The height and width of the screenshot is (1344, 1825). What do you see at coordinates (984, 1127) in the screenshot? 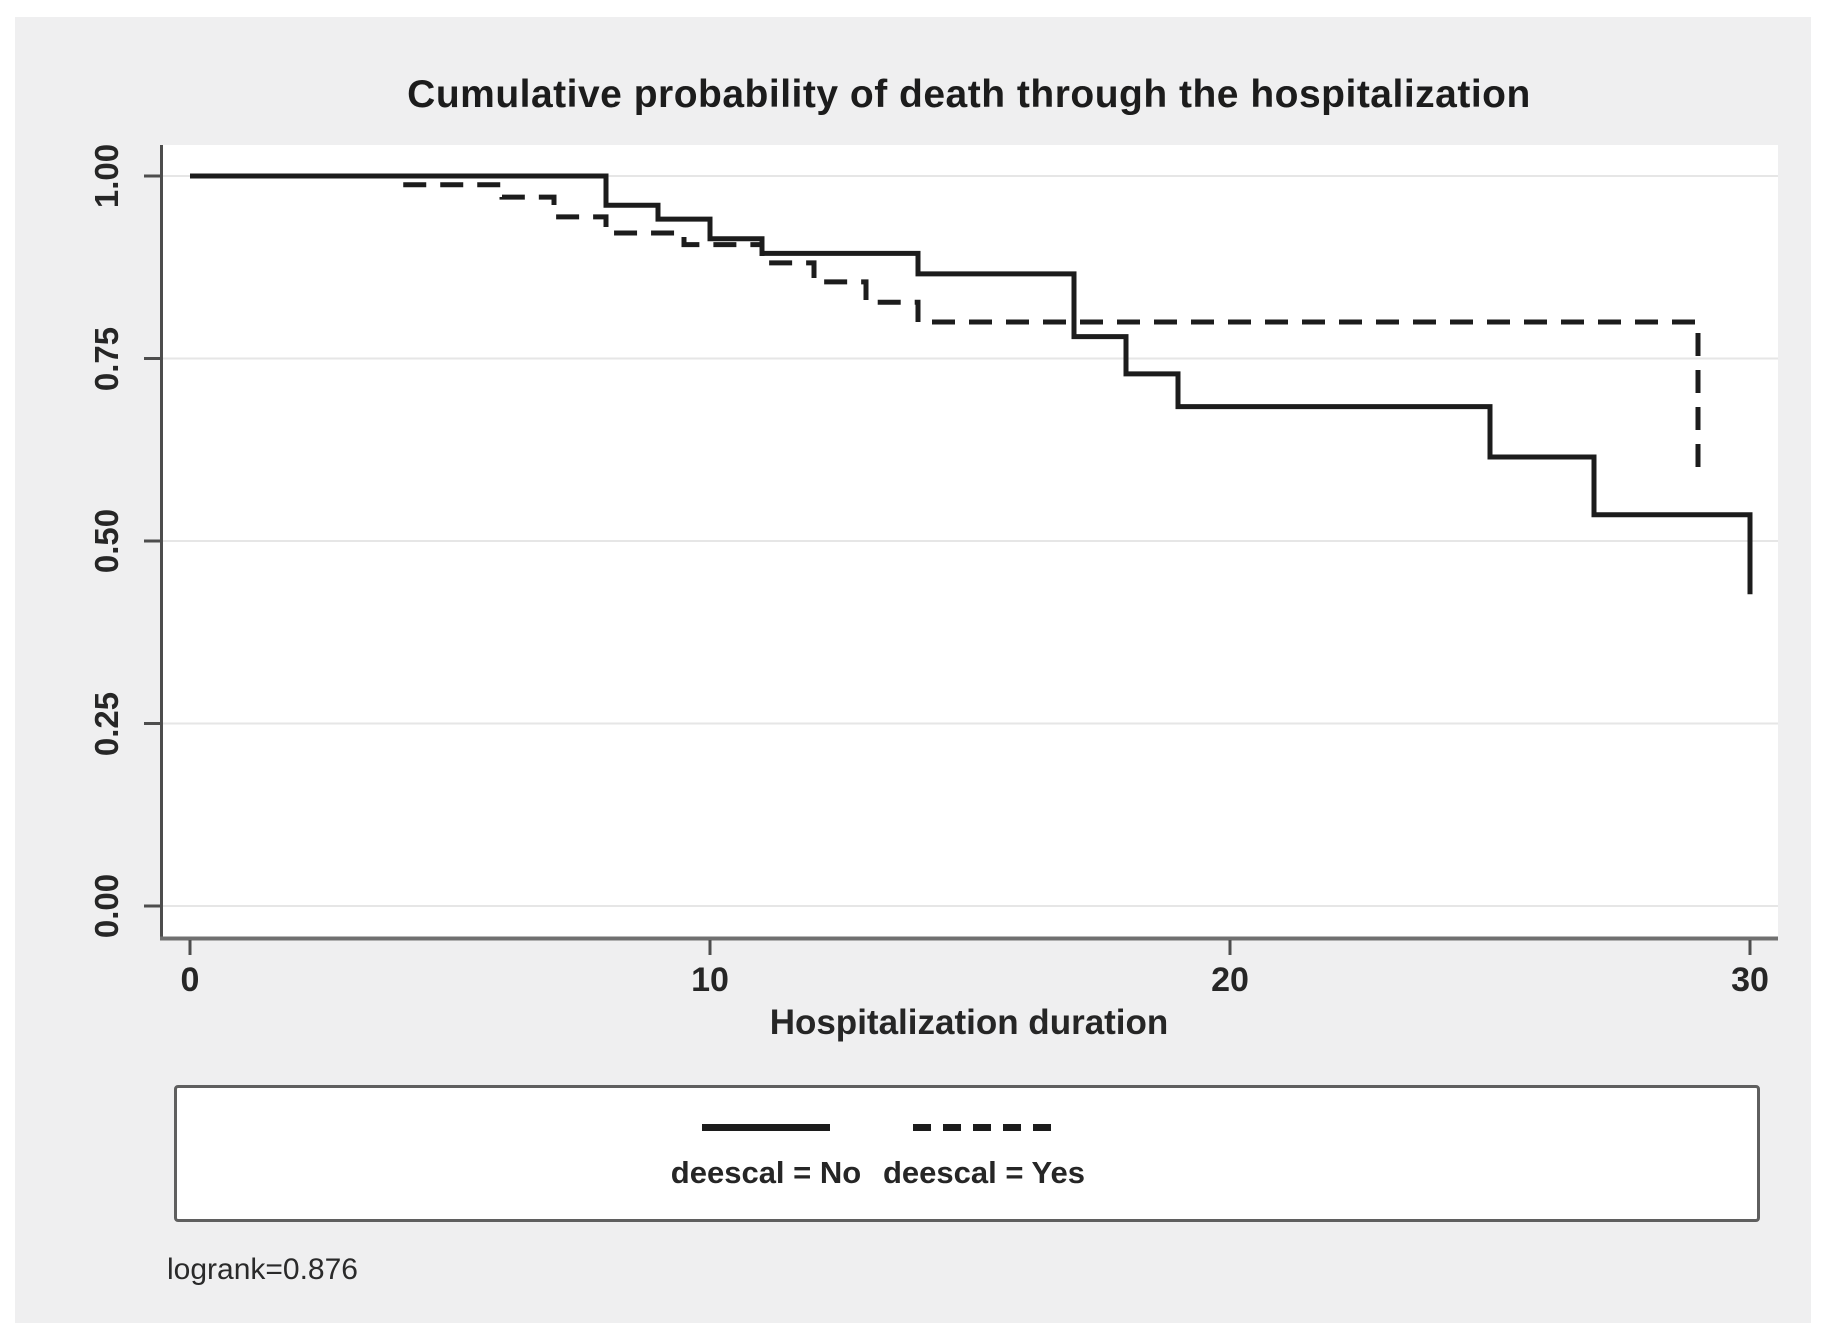
I see `legend-line-sample-dashed` at bounding box center [984, 1127].